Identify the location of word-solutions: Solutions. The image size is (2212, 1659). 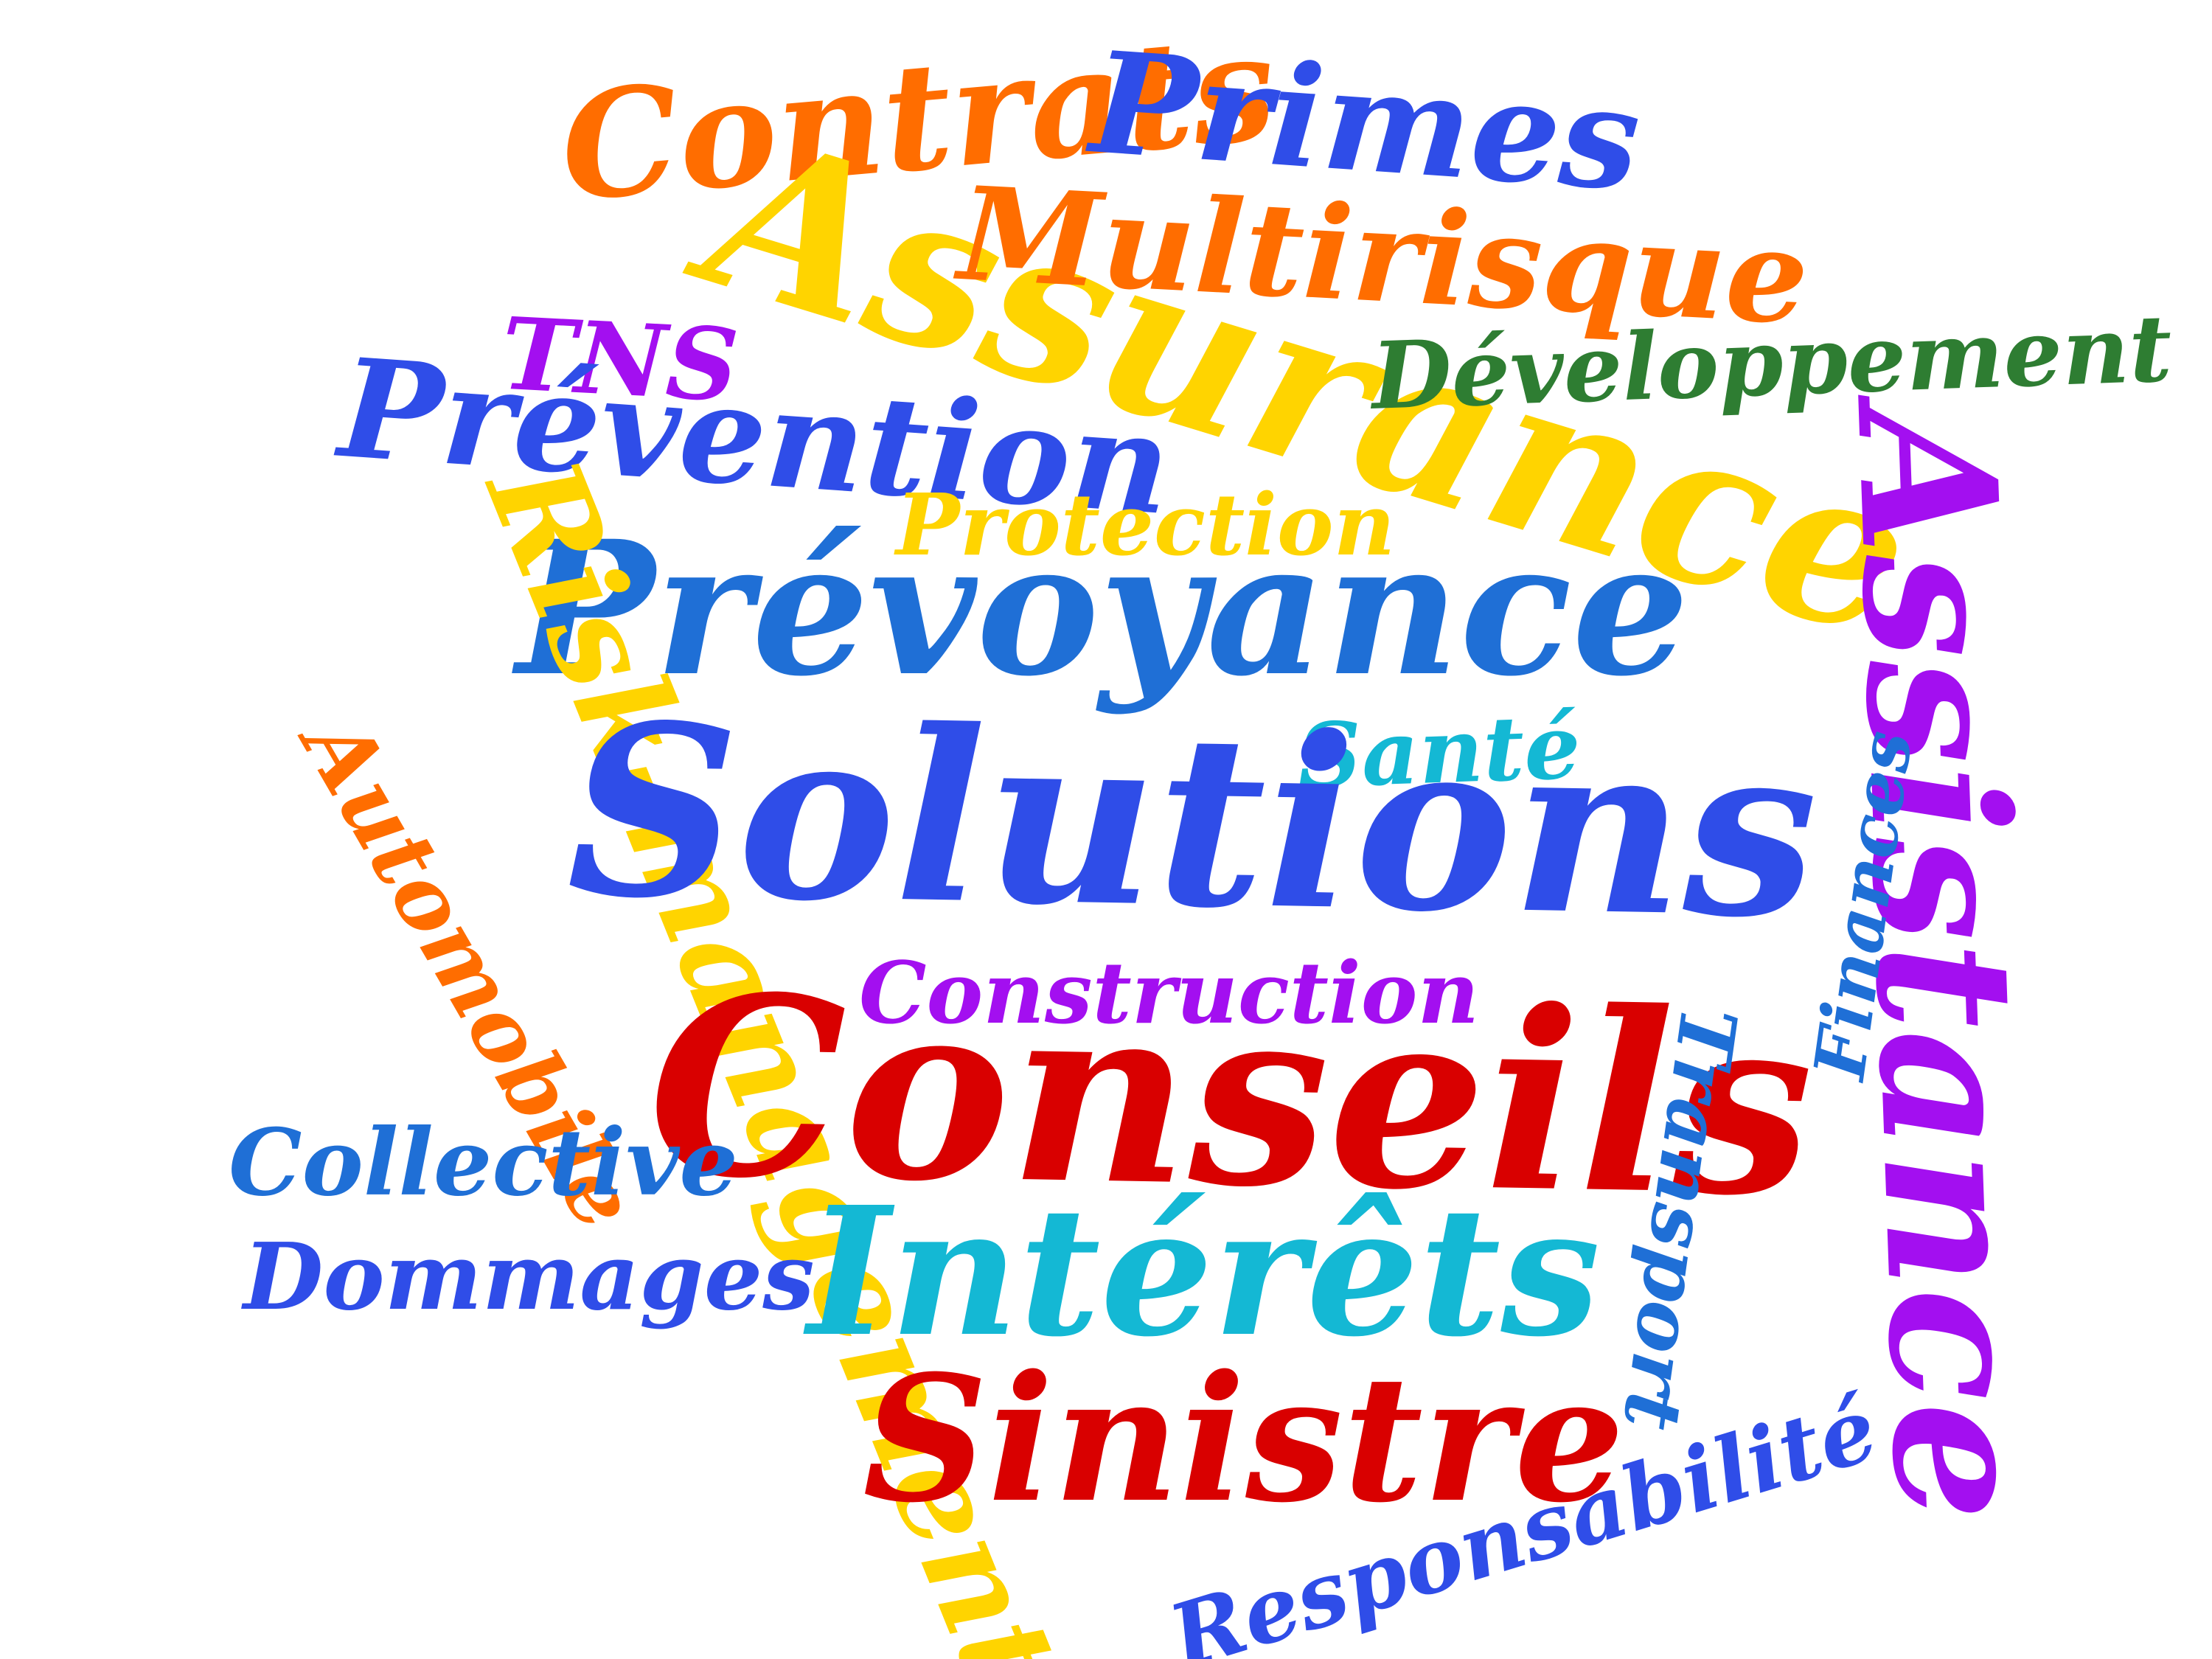
(1192, 821).